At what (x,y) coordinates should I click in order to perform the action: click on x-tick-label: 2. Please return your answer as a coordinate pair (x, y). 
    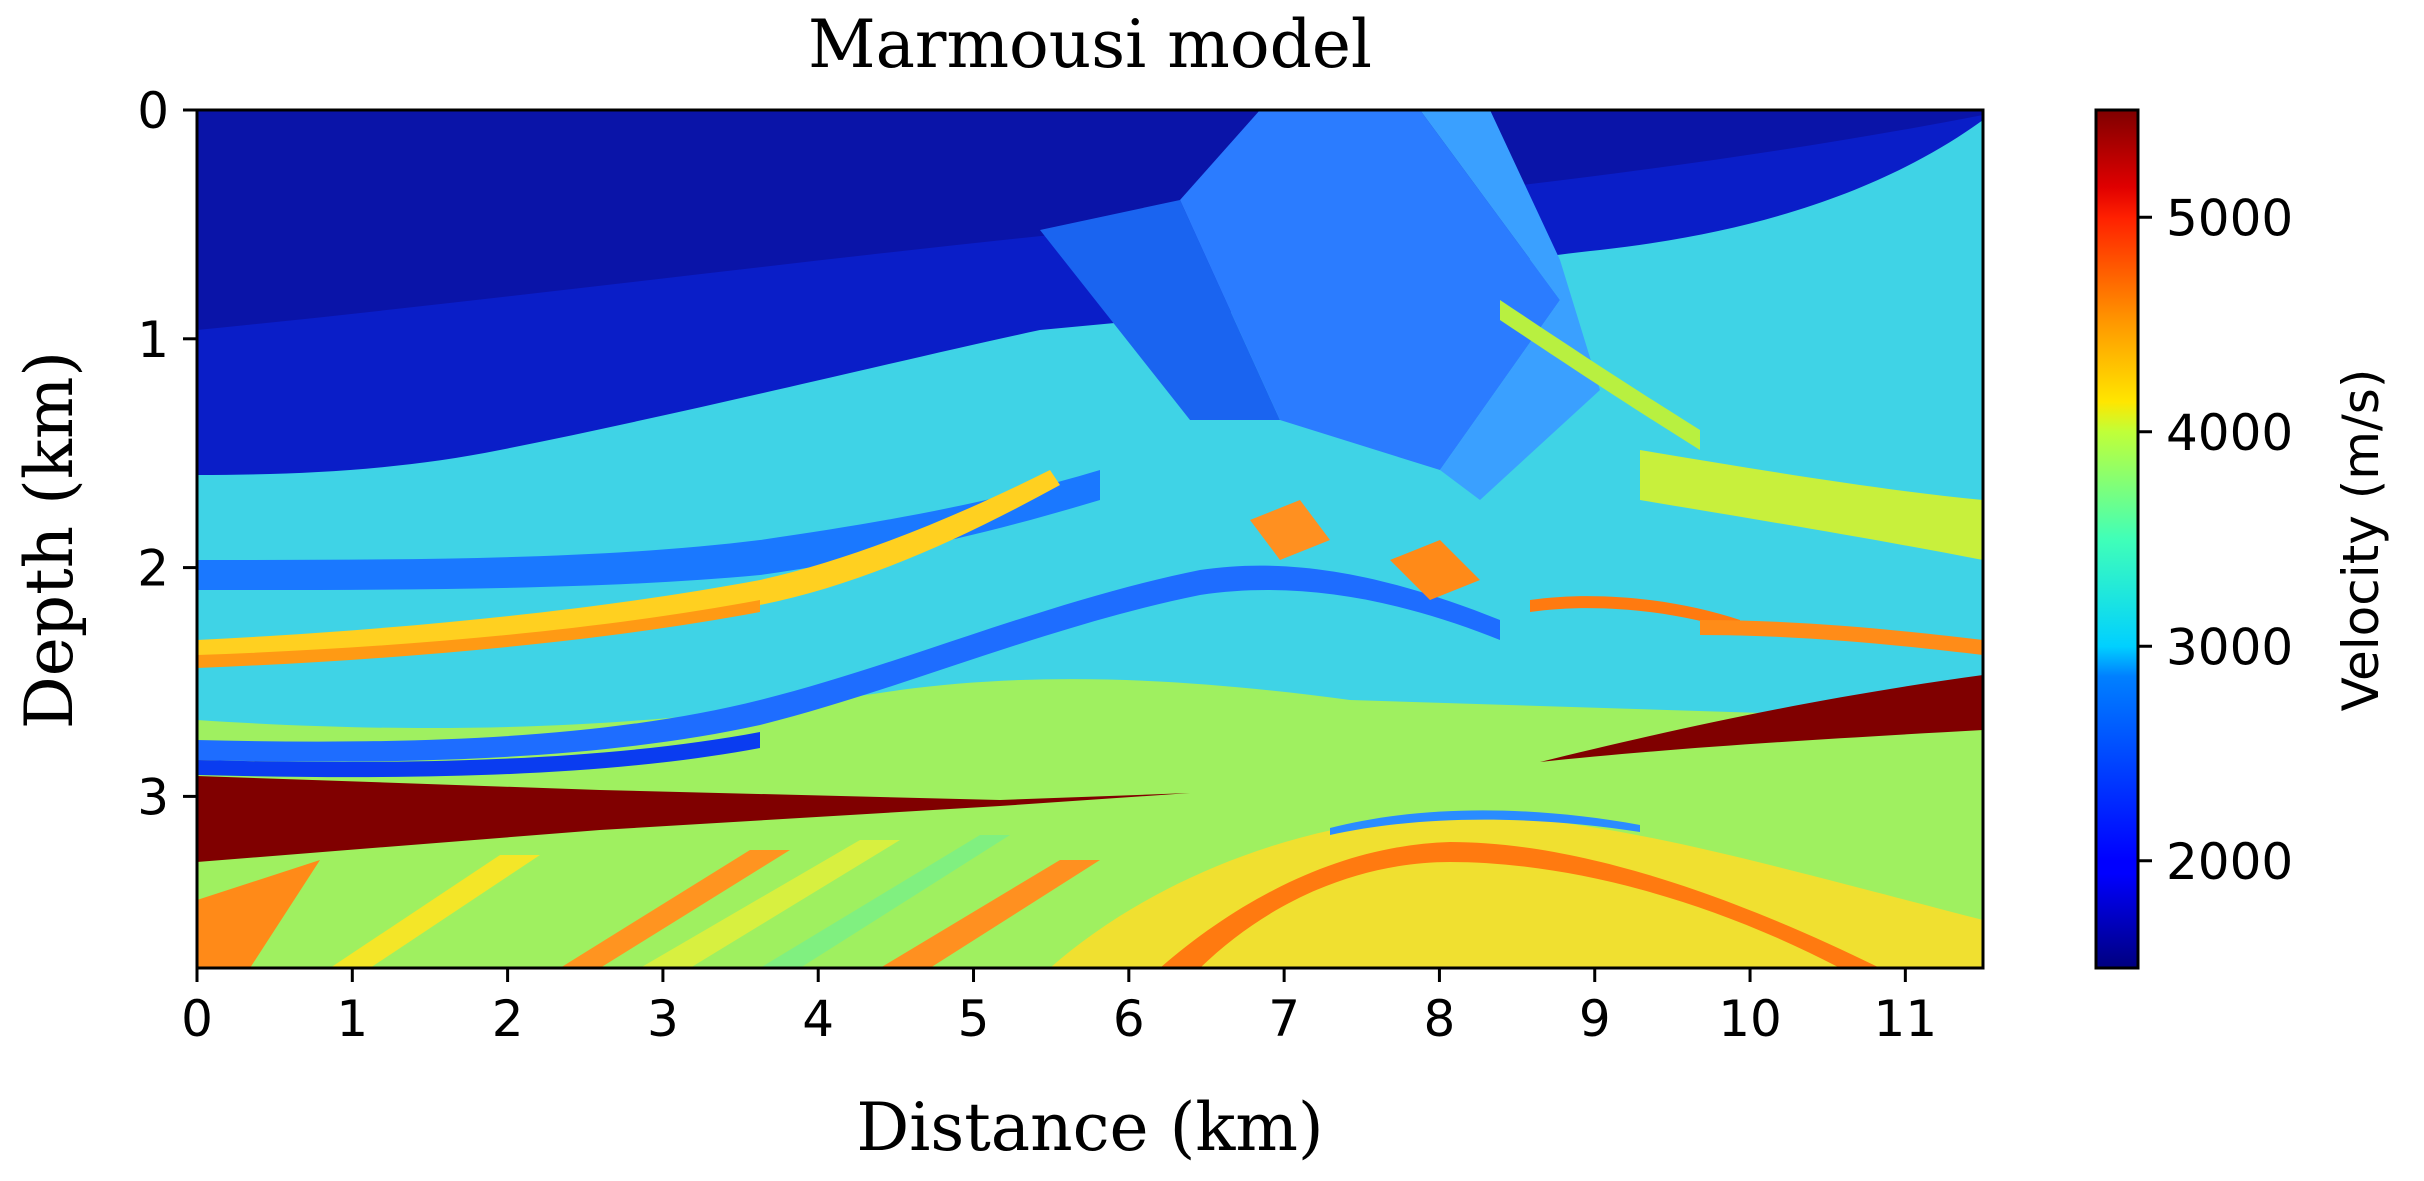
    Looking at the image, I should click on (508, 1019).